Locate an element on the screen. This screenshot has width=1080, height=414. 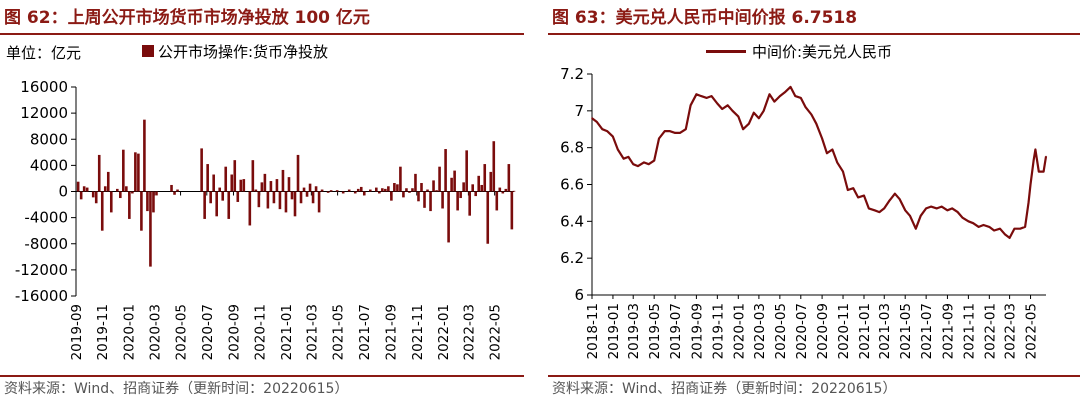
y-tick-label: 4000 is located at coordinates (49, 165).